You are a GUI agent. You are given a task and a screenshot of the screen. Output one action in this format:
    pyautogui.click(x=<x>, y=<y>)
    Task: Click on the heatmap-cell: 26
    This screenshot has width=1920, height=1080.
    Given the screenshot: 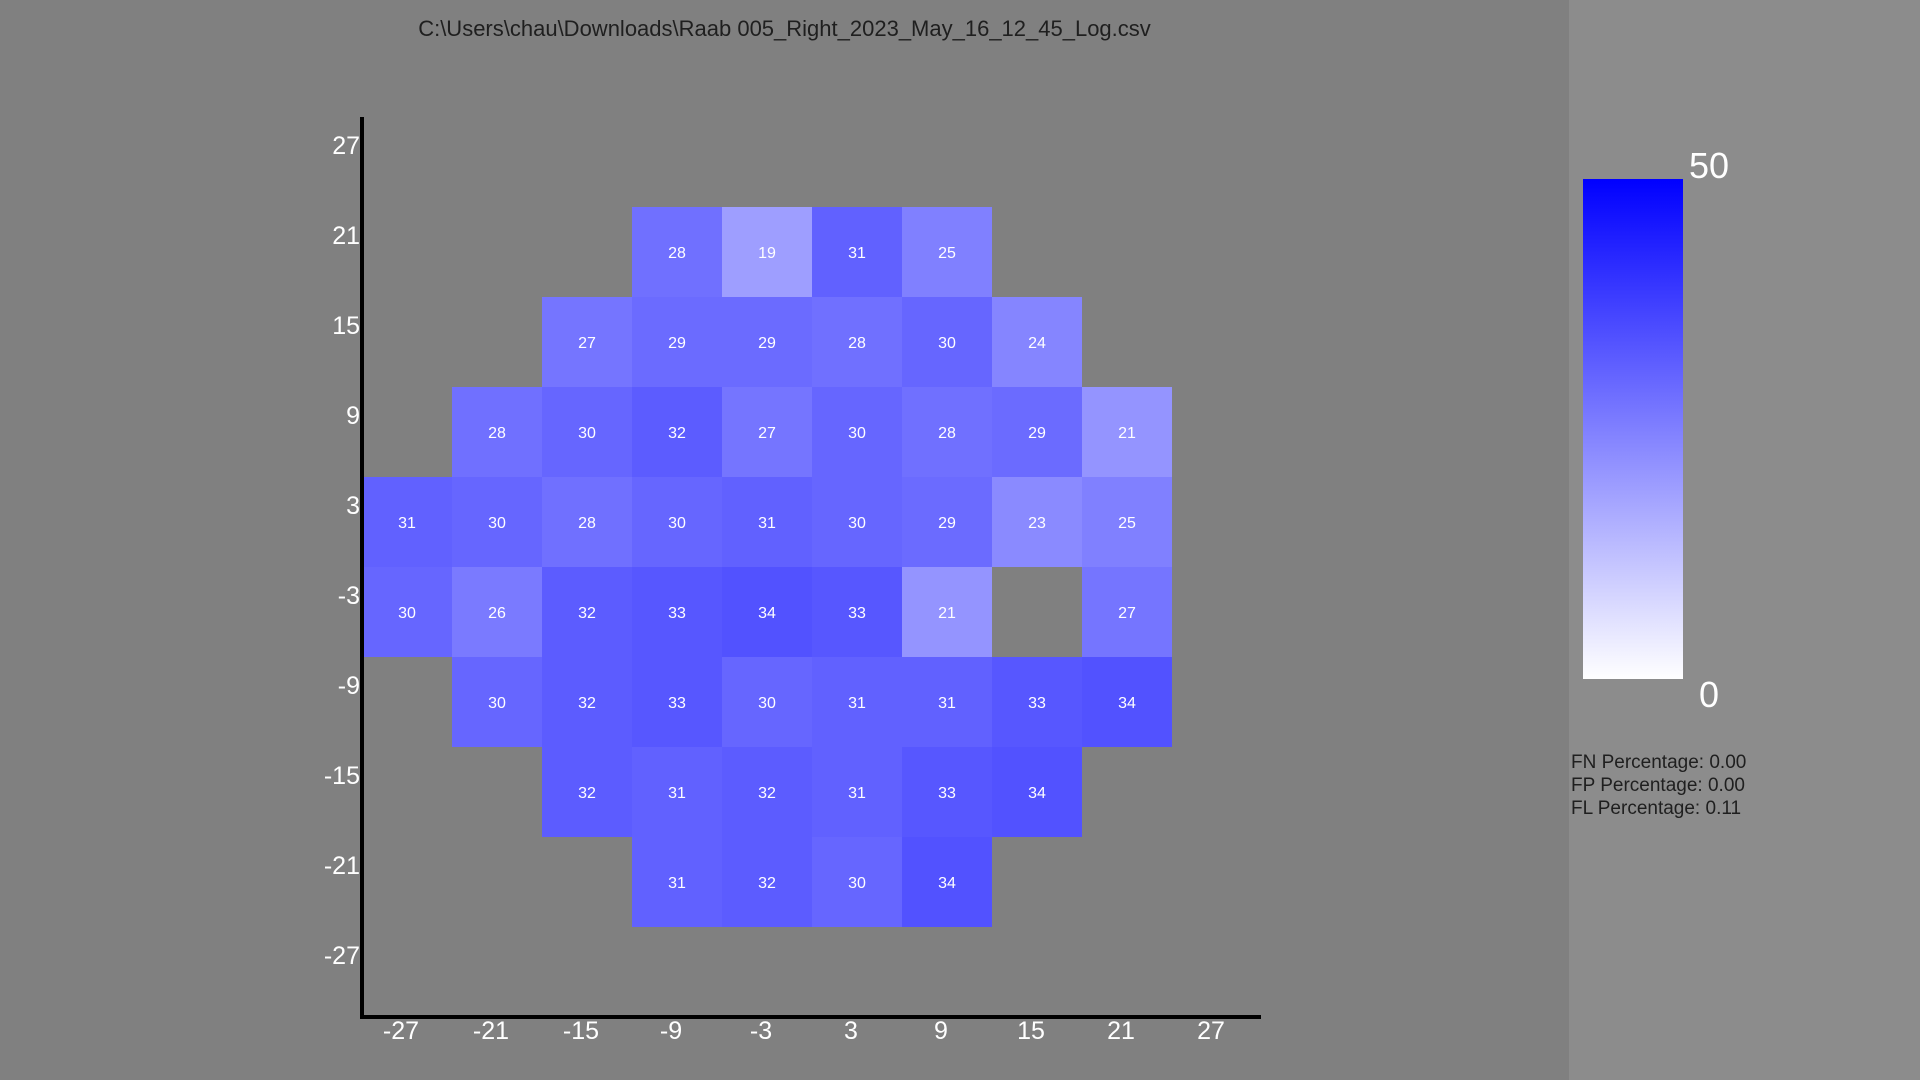 What is the action you would take?
    pyautogui.click(x=497, y=612)
    